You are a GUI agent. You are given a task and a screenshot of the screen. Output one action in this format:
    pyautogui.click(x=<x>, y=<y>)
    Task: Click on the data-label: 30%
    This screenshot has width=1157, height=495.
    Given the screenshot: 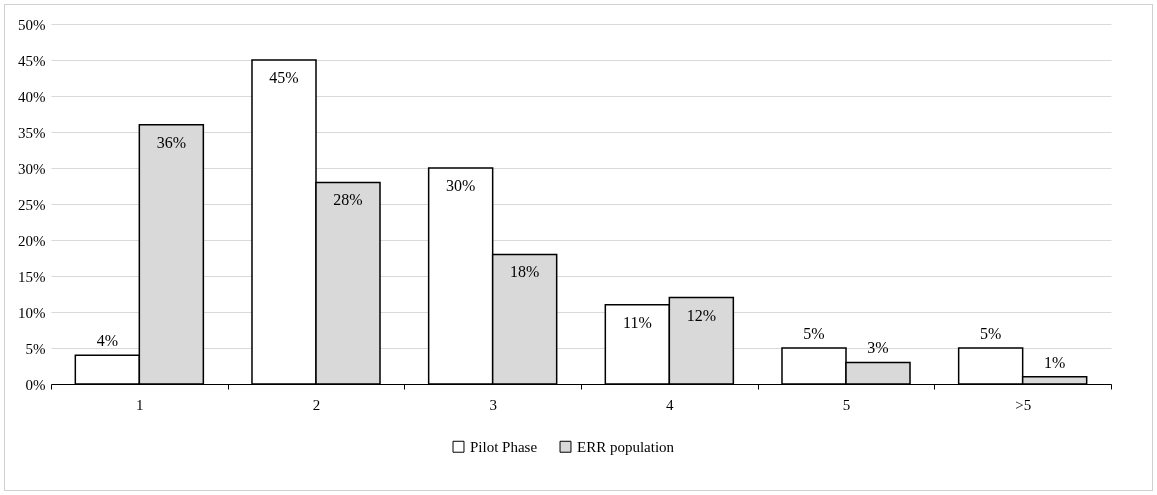 What is the action you would take?
    pyautogui.click(x=461, y=185)
    